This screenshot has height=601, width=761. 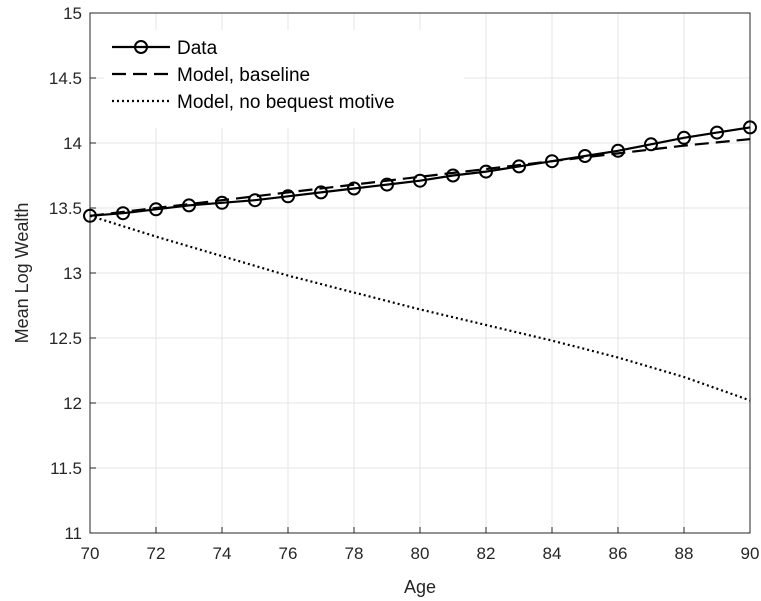 What do you see at coordinates (90, 553) in the screenshot?
I see `x-tick-label: 70` at bounding box center [90, 553].